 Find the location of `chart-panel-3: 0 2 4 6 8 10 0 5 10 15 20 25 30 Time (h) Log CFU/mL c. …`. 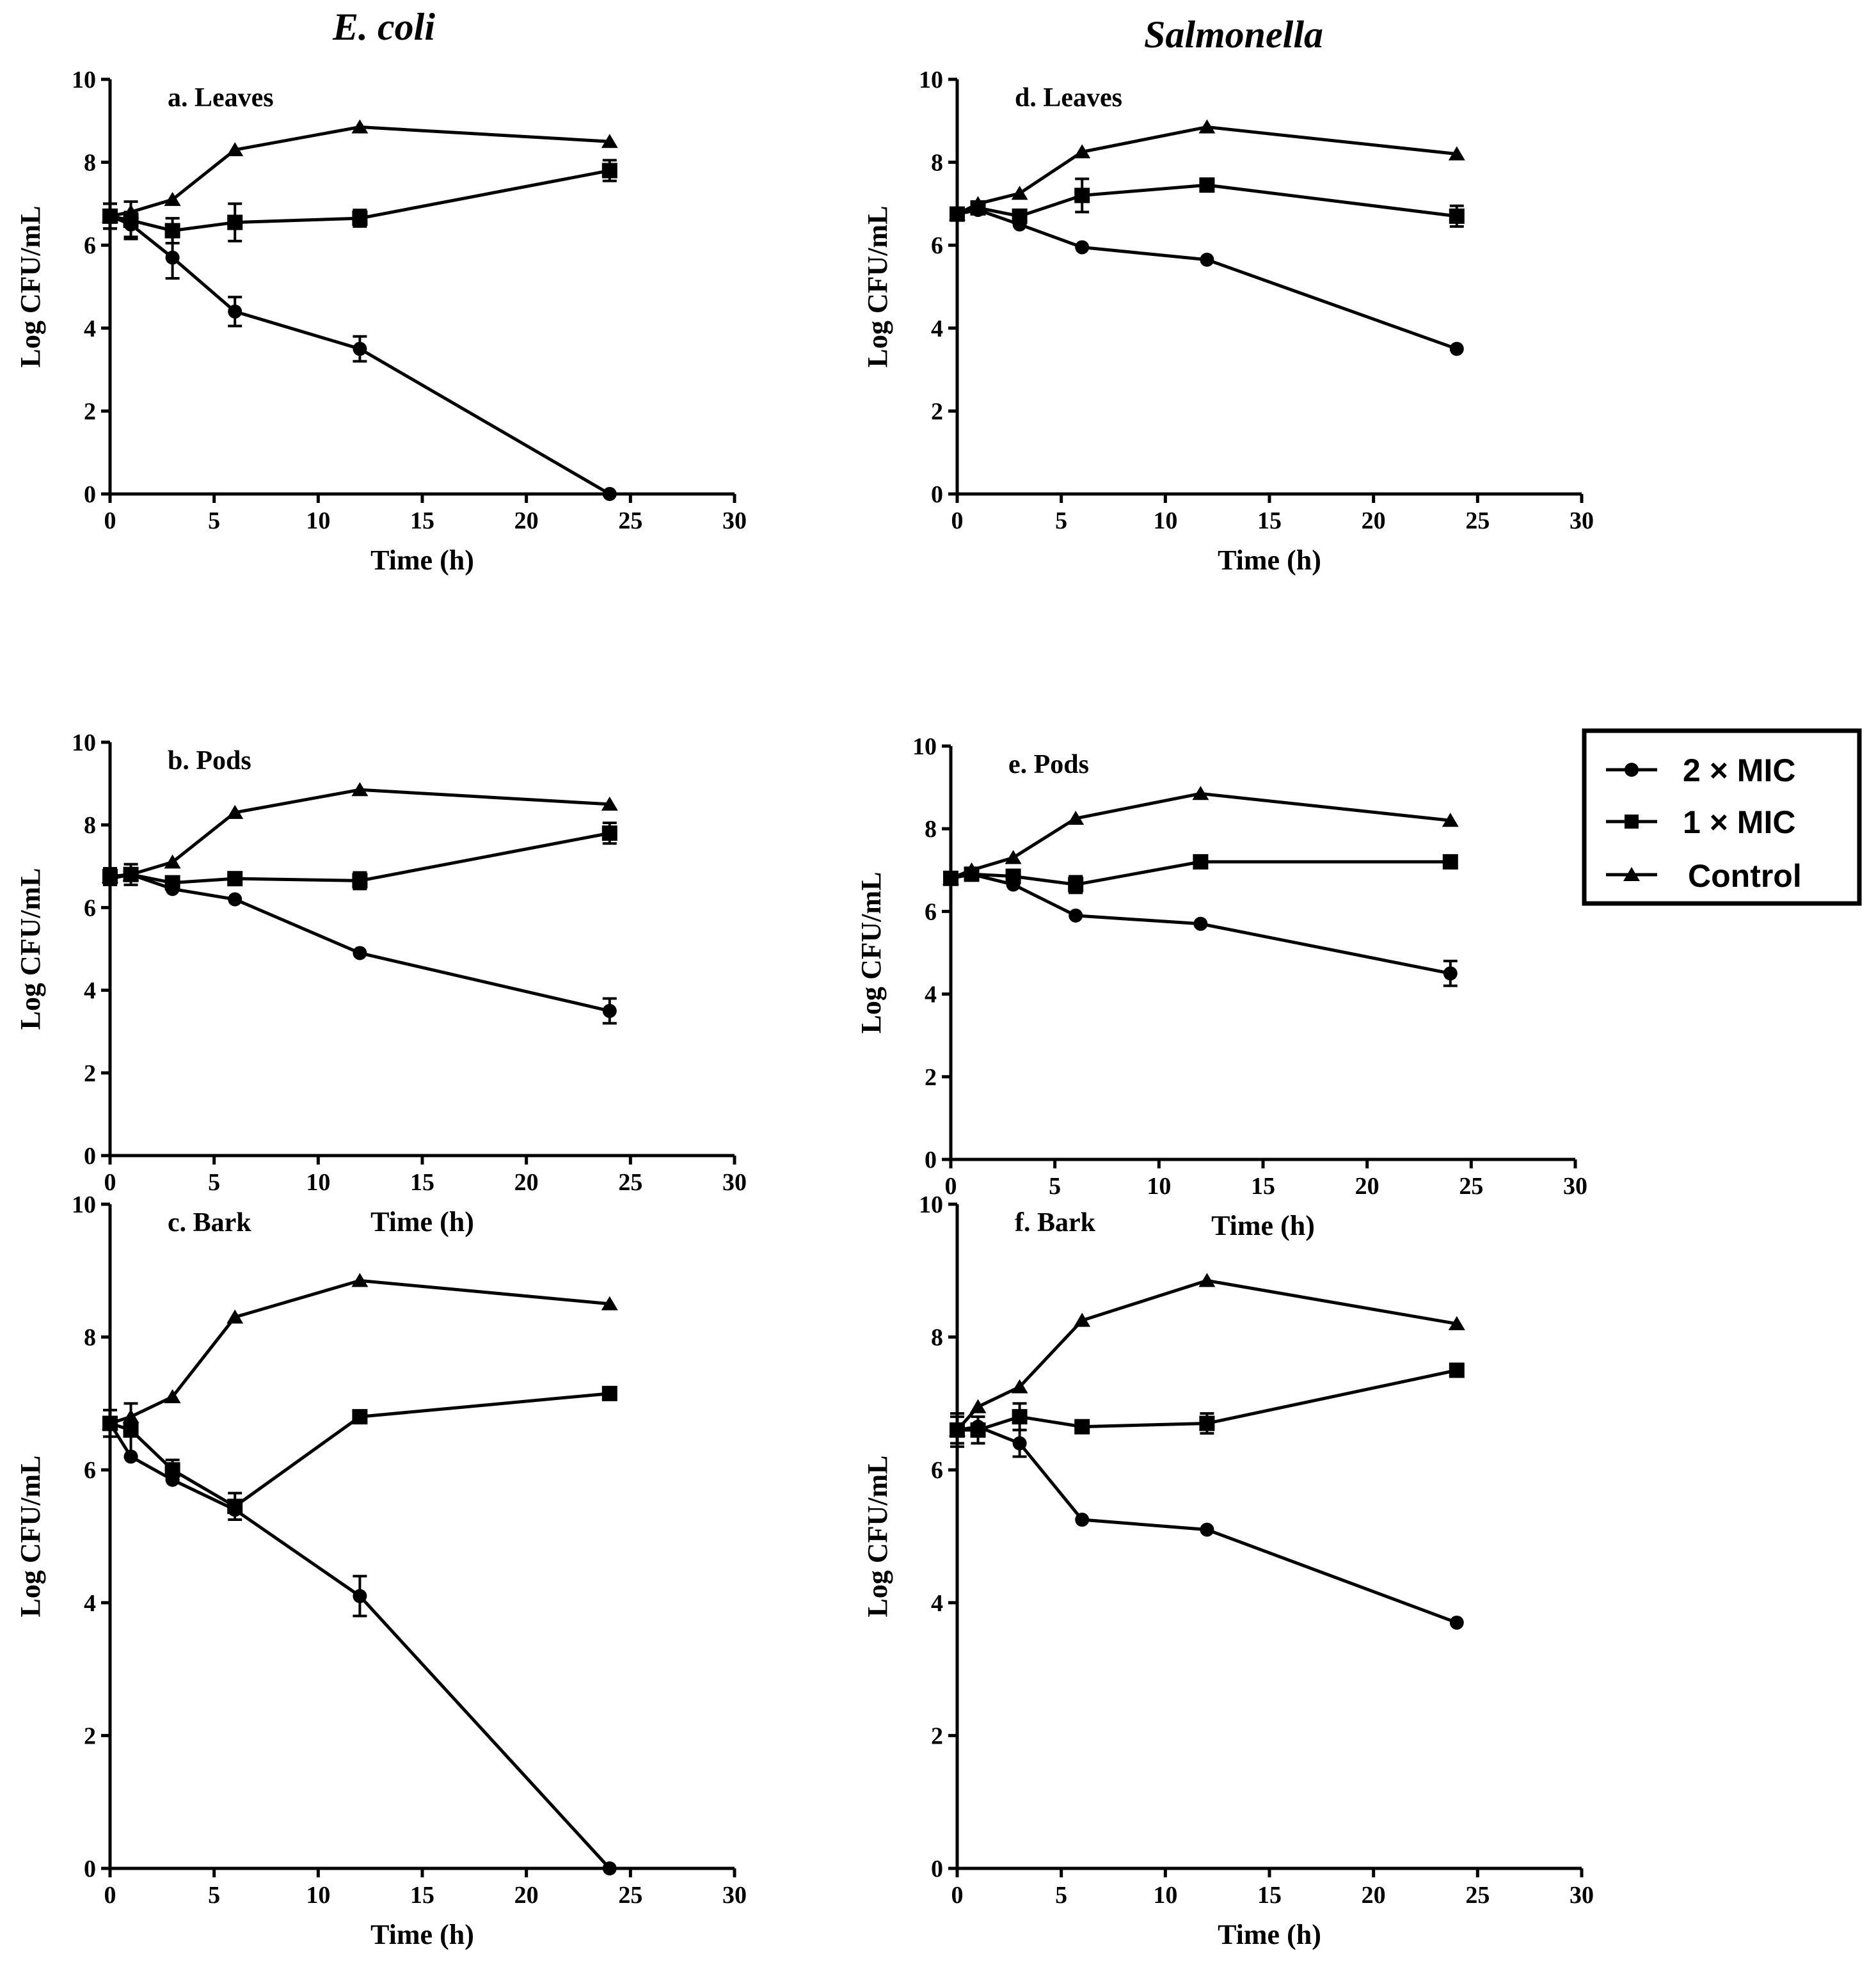

chart-panel-3: 0 2 4 6 8 10 0 5 10 15 20 25 30 Time (h) Log CFU/mL c. … is located at coordinates (381, 1571).